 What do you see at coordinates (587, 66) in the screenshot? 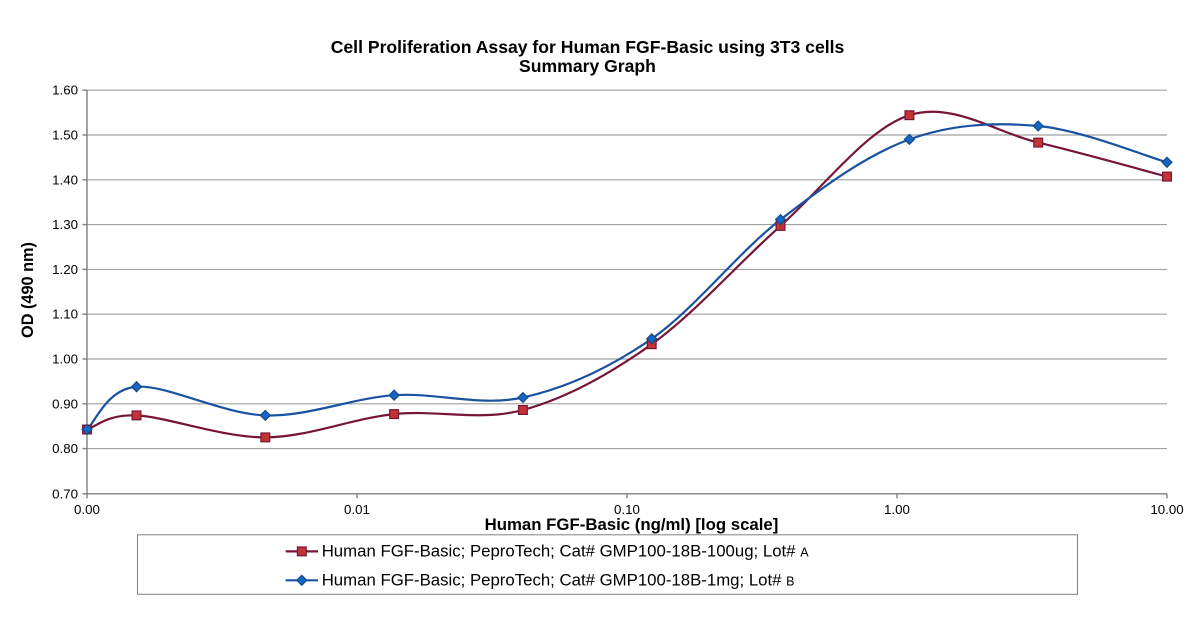
I see `svg-text: Summary Graph` at bounding box center [587, 66].